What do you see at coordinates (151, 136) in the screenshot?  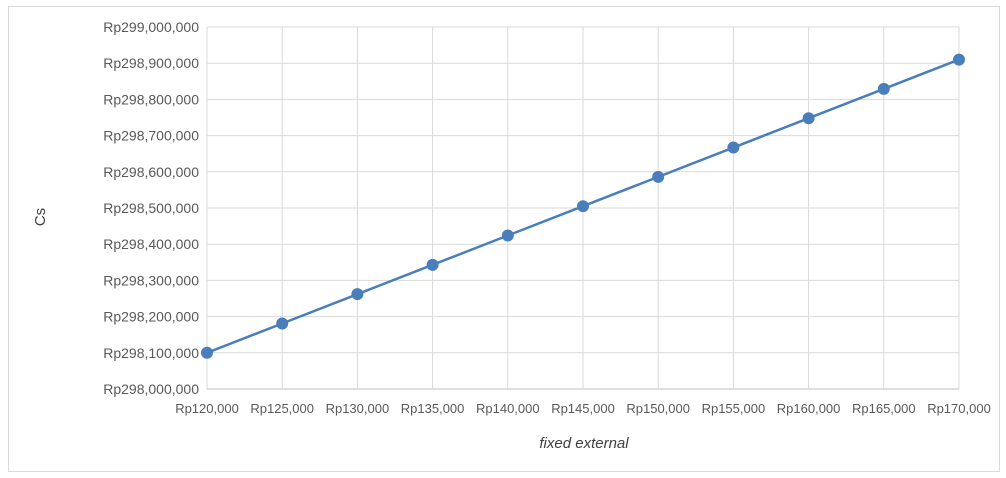 I see `y-tick-label: Rp298,700,000` at bounding box center [151, 136].